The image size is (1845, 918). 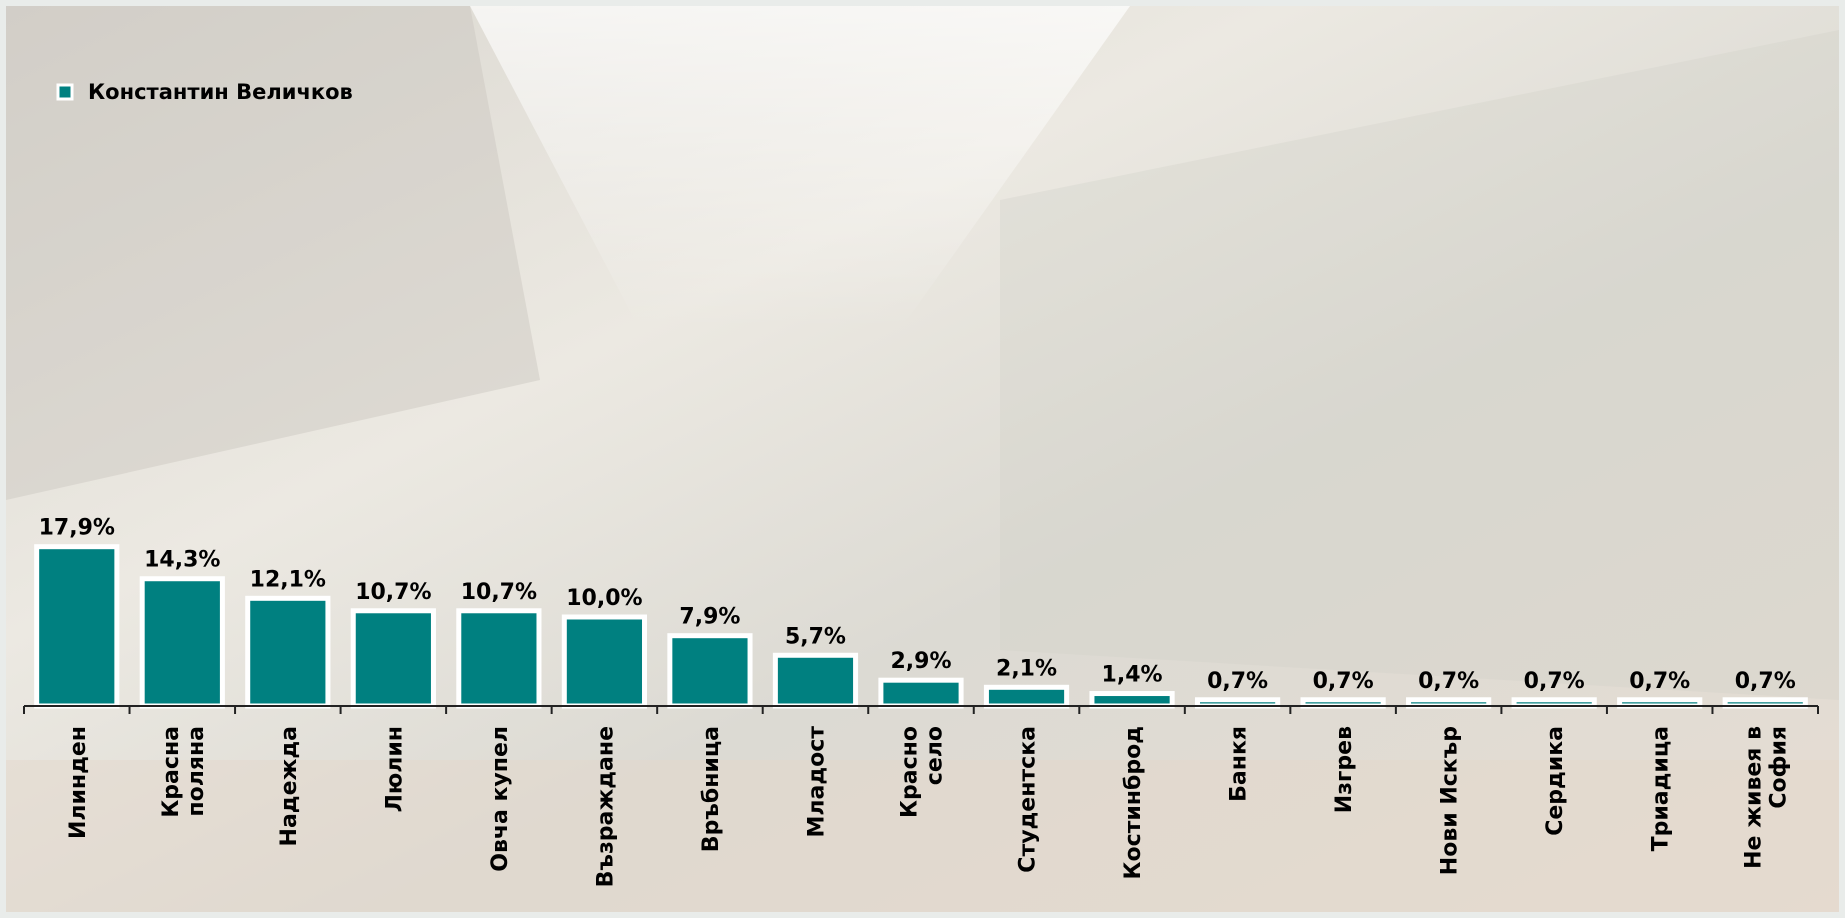 I want to click on value-label: 14,3%, so click(x=182, y=560).